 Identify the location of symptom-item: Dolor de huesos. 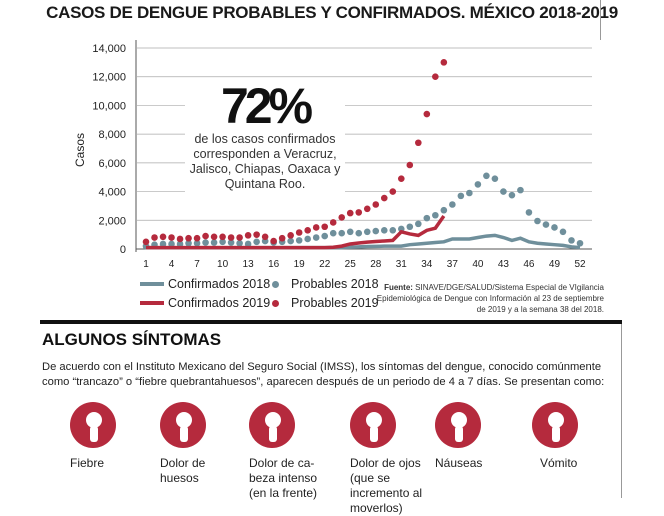
(215, 444).